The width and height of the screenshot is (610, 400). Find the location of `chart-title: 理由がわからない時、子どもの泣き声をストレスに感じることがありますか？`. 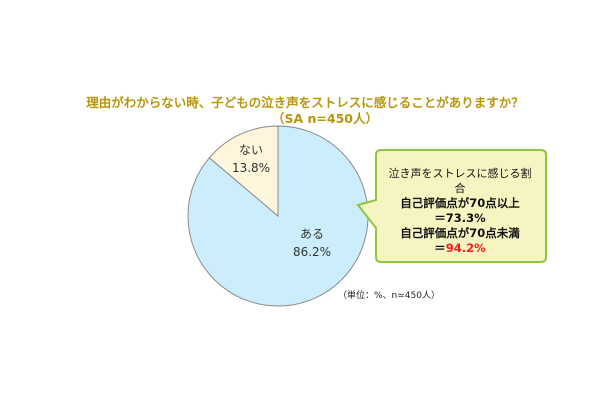

chart-title: 理由がわからない時、子どもの泣き声をストレスに感じることがありますか？ is located at coordinates (305, 102).